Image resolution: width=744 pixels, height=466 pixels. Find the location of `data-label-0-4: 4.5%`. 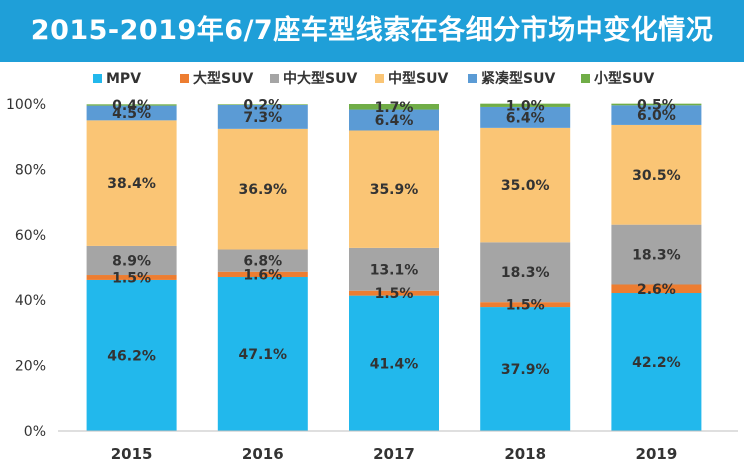

data-label-0-4: 4.5% is located at coordinates (131, 114).